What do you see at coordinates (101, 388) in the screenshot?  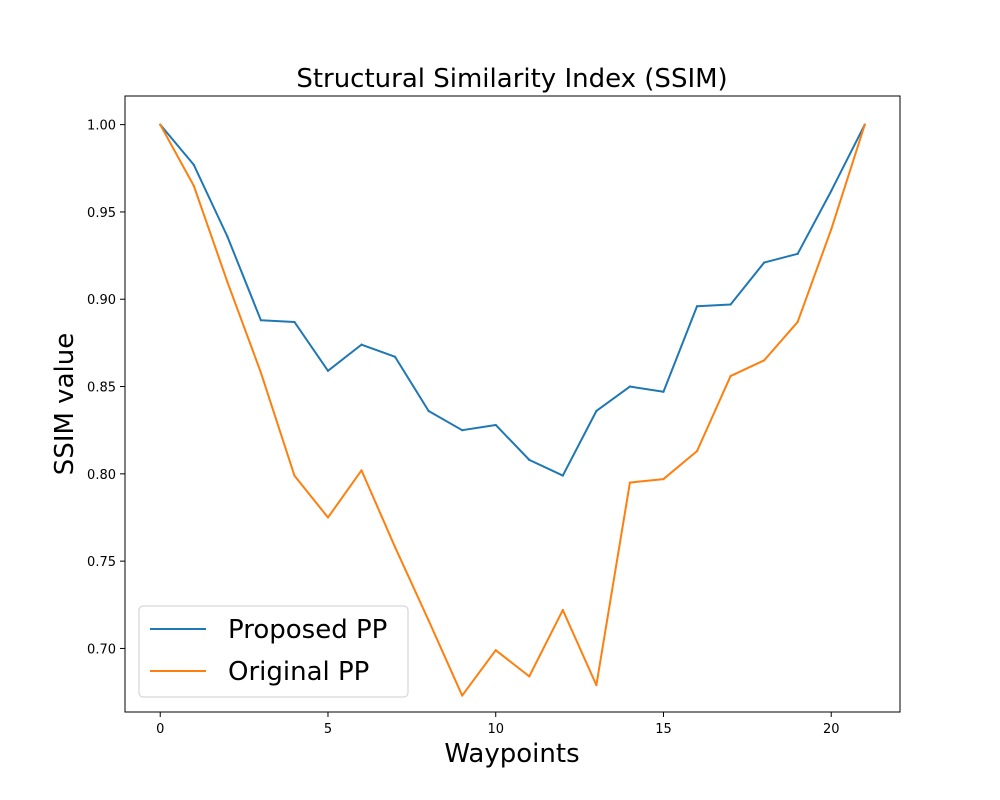 I see `y-tick-label: 0.85` at bounding box center [101, 388].